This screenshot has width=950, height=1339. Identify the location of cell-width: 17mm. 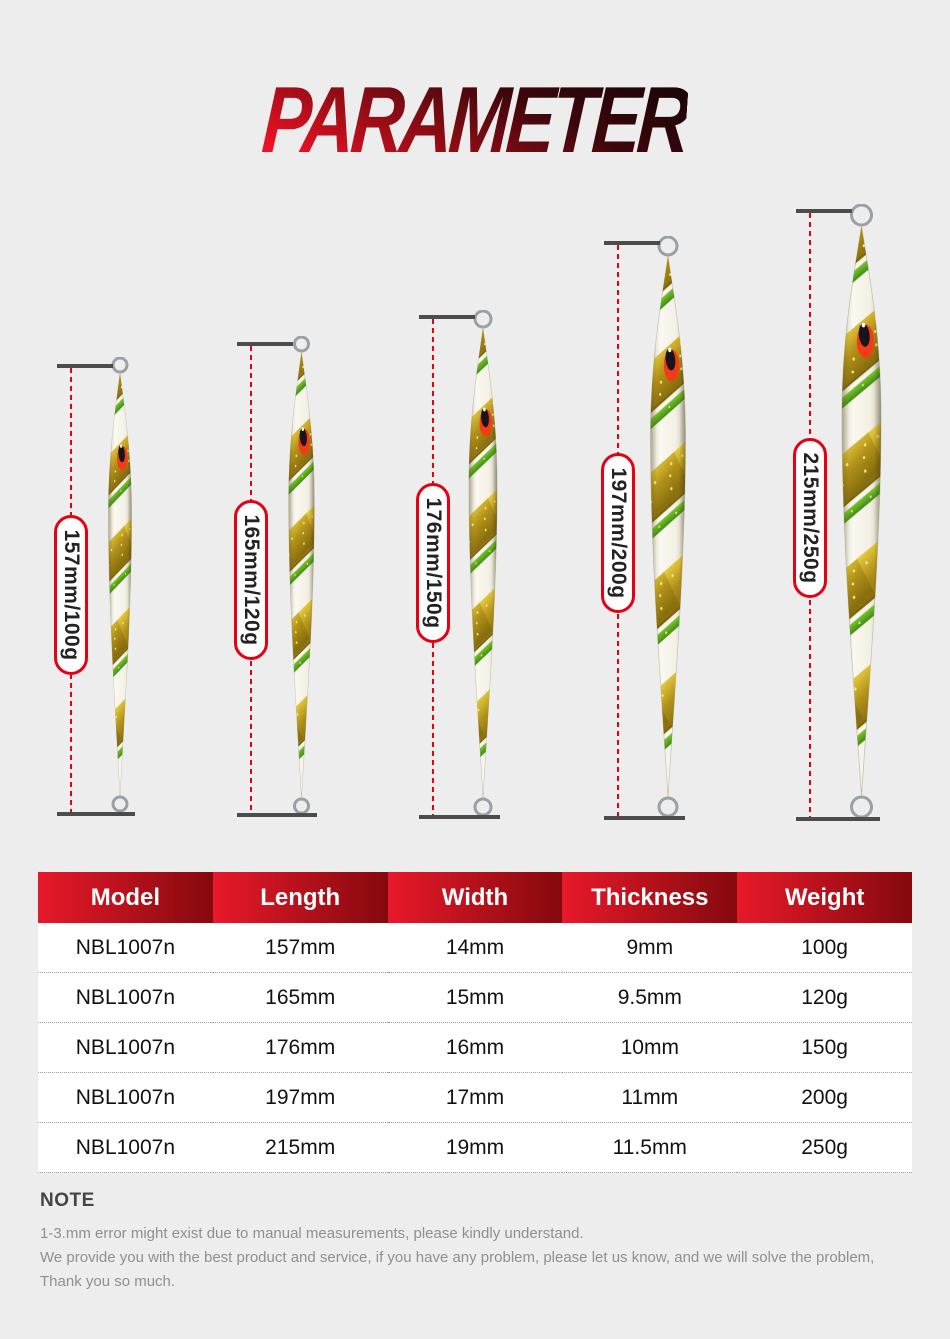
(475, 1097).